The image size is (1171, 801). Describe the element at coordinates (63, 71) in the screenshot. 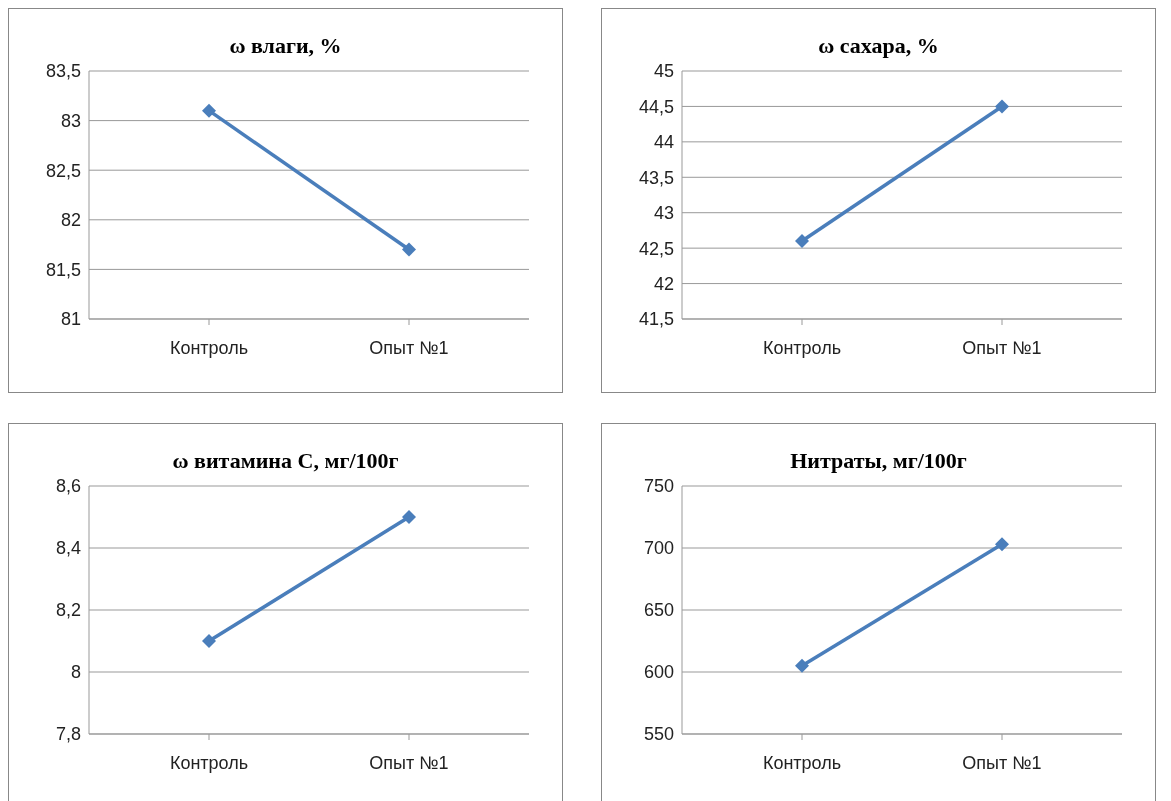

I see `y-tick-label: 83,5` at that location.